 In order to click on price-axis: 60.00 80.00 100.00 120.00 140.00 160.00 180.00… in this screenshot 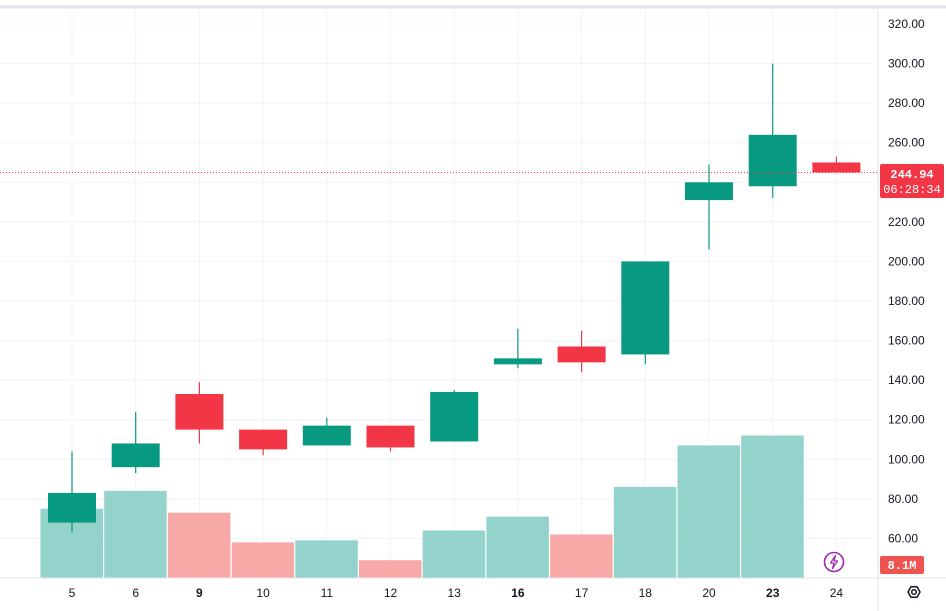, I will do `click(901, 310)`.